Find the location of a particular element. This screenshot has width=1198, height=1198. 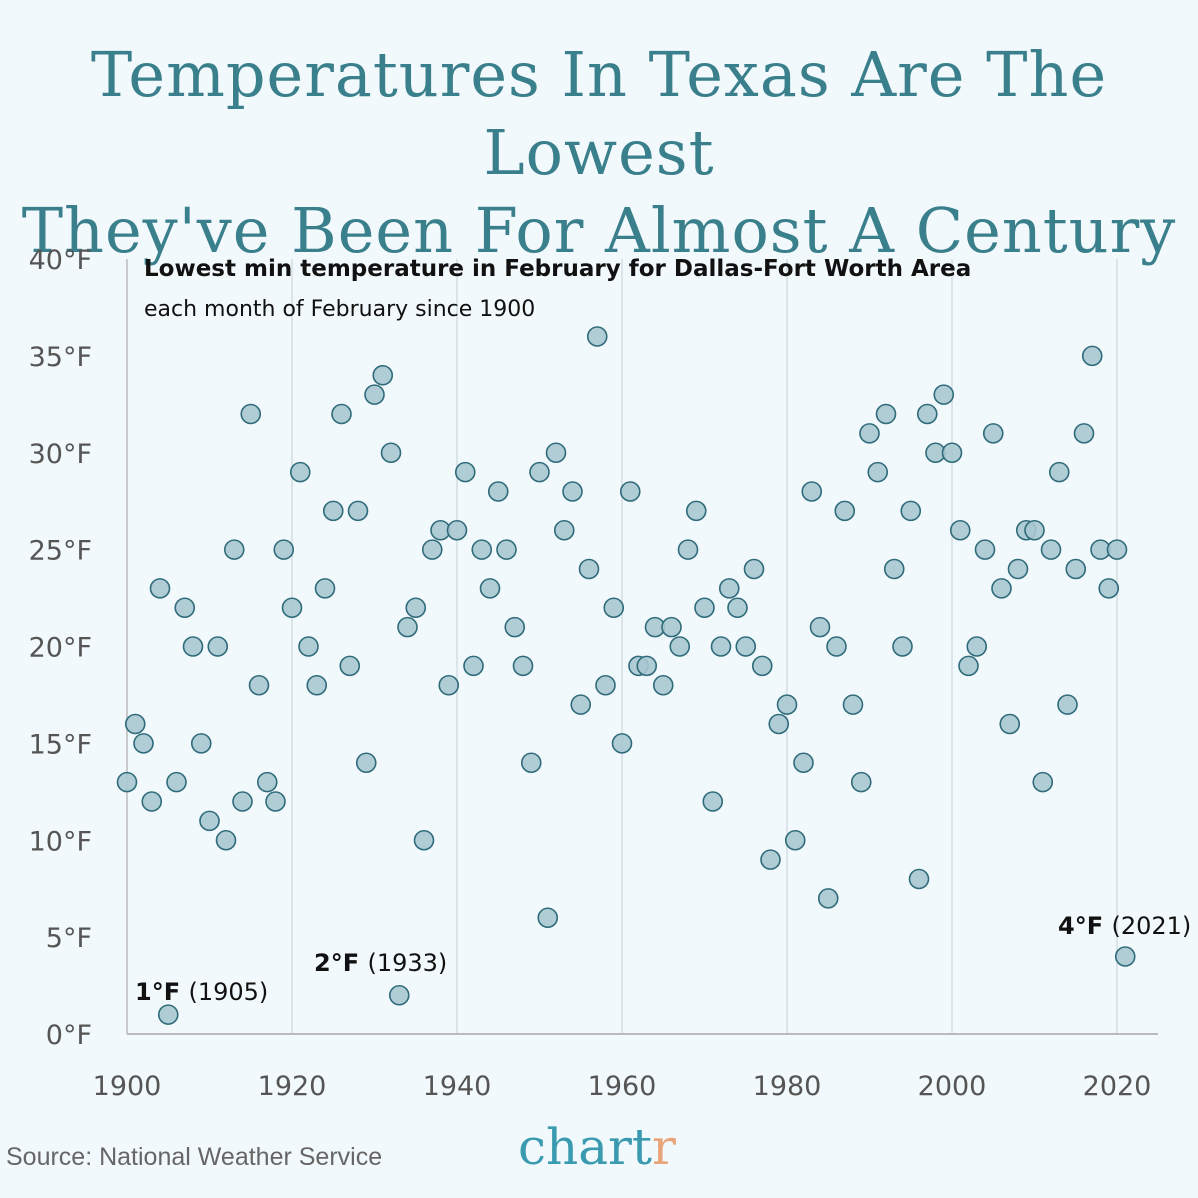

chartr-logo: chartr is located at coordinates (597, 1147).